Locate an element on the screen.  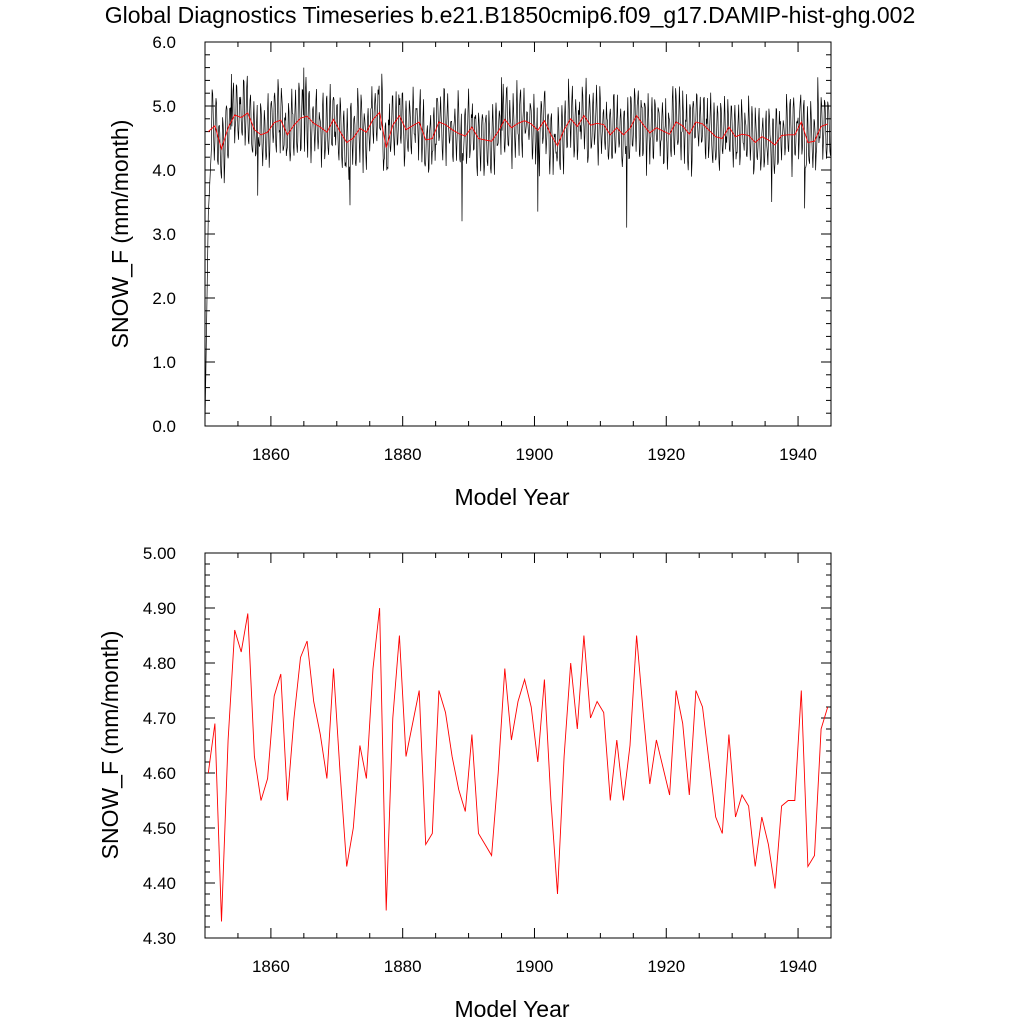
top-x-tick-label: 1900 is located at coordinates (535, 454).